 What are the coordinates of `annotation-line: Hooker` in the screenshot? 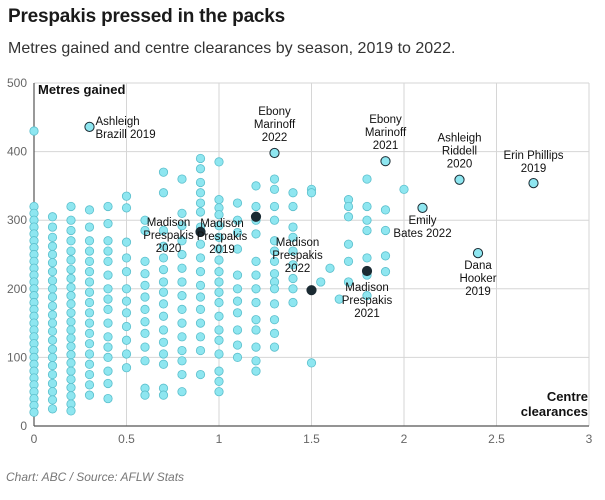 It's located at (477, 279).